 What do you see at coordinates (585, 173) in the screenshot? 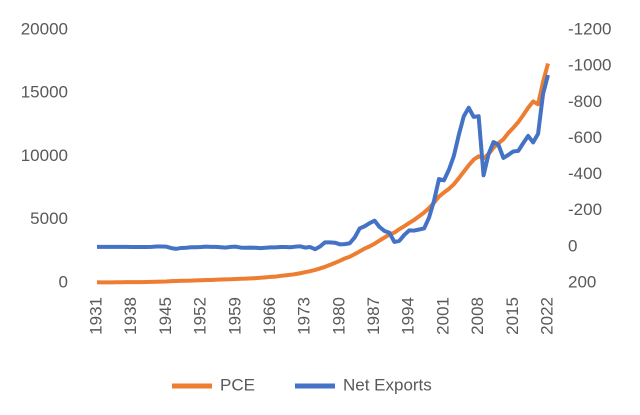
I see `y2-tick-label: -400` at bounding box center [585, 173].